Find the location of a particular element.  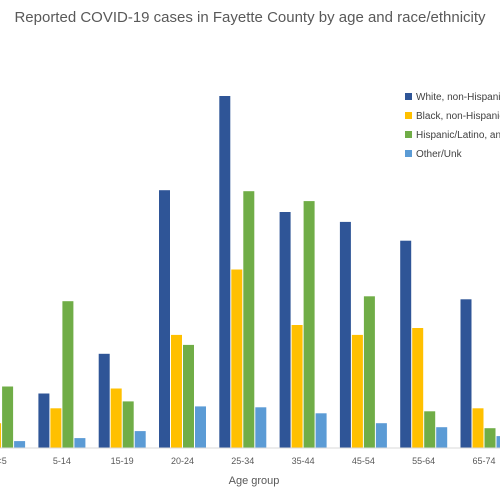

x-axis-title: Age group is located at coordinates (254, 481).